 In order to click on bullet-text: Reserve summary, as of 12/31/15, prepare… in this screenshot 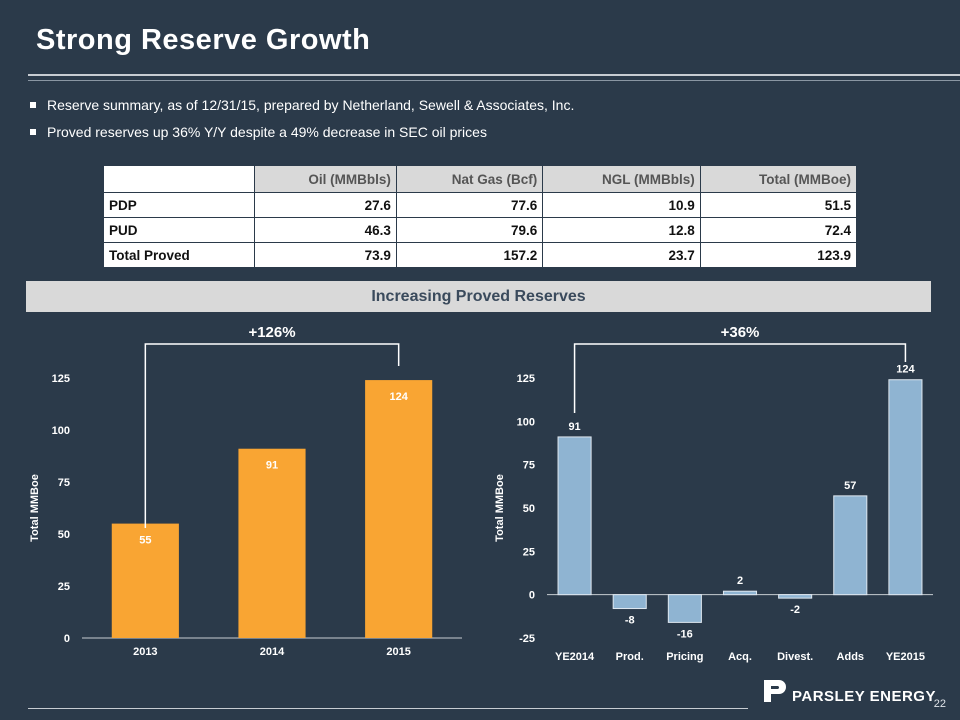, I will do `click(311, 105)`.